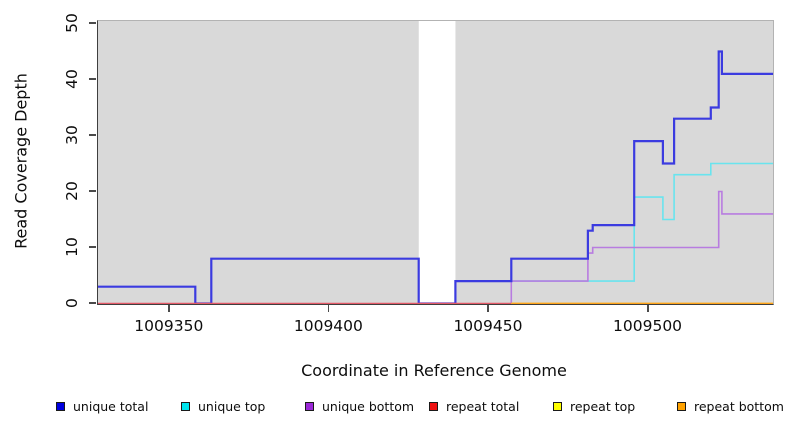  Describe the element at coordinates (232, 406) in the screenshot. I see `legend-label: unique top` at that location.